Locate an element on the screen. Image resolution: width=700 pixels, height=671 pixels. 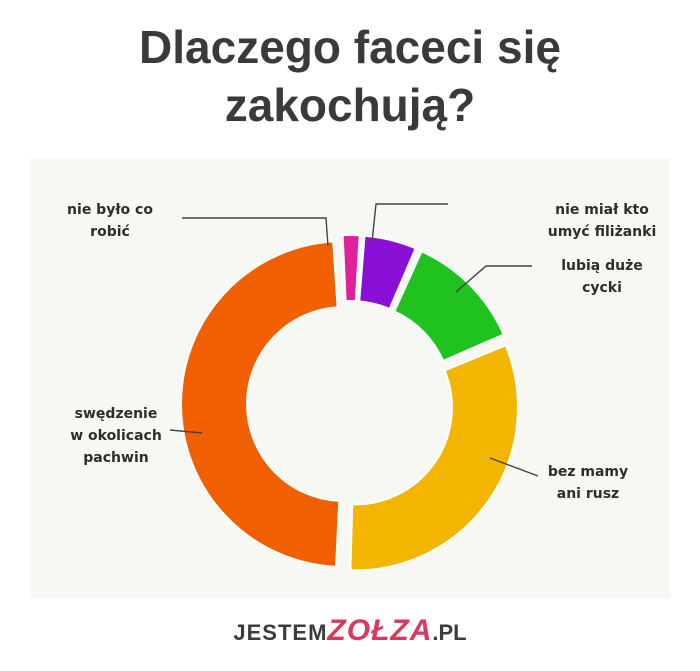
slice-label: swędzenie w okolicach pachwin is located at coordinates (116, 436).